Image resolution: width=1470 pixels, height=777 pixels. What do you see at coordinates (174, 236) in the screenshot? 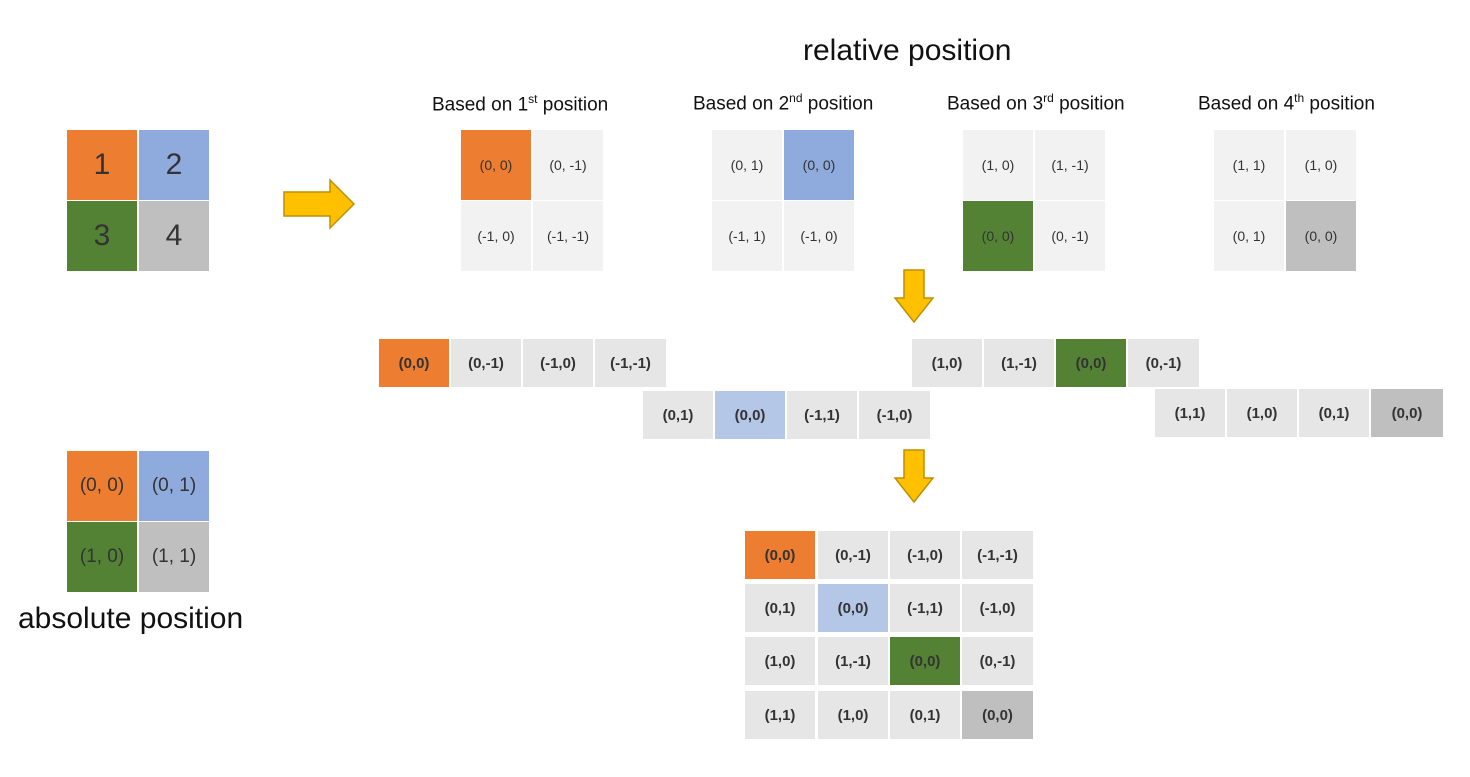
I see `grid-cell-4: 4` at bounding box center [174, 236].